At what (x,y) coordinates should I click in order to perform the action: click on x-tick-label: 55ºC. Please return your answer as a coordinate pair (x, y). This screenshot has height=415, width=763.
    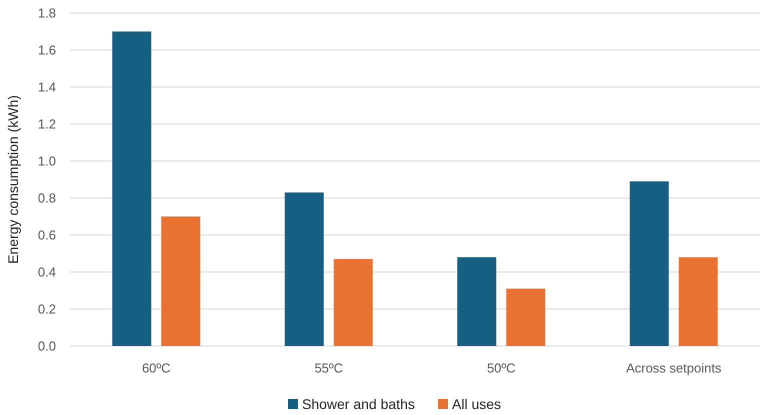
    Looking at the image, I should click on (329, 368).